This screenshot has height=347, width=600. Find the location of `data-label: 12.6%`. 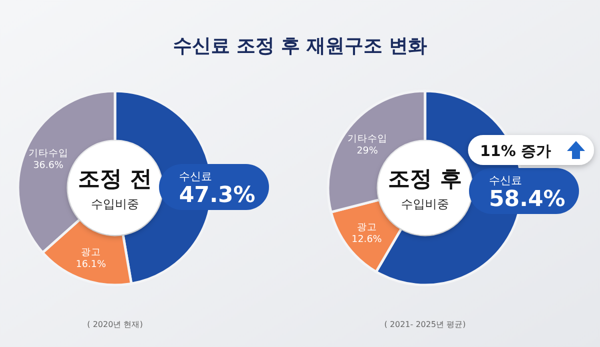

data-label: 12.6% is located at coordinates (367, 240).